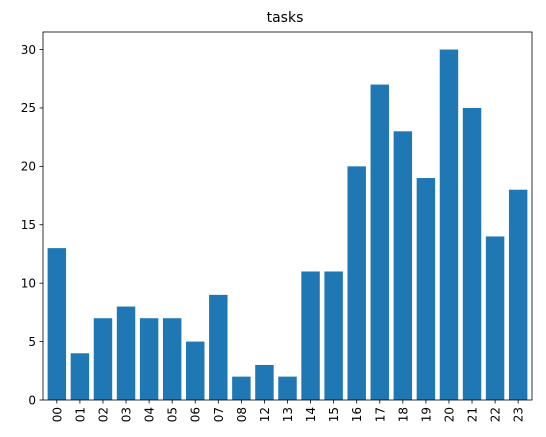 The height and width of the screenshot is (437, 546). I want to click on y-tick-label: 30, so click(28, 50).